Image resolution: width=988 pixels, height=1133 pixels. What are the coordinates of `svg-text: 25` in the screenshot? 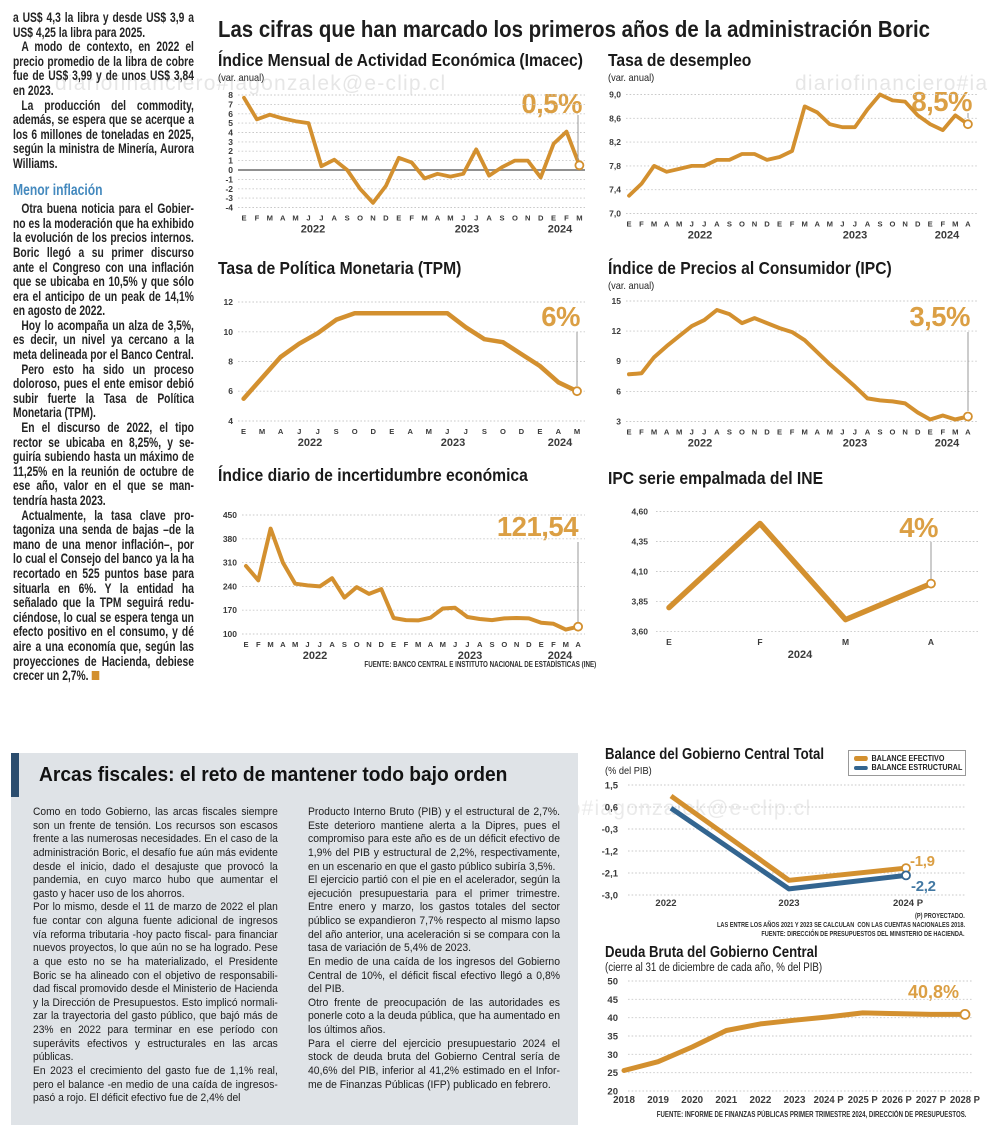 It's located at (612, 1073).